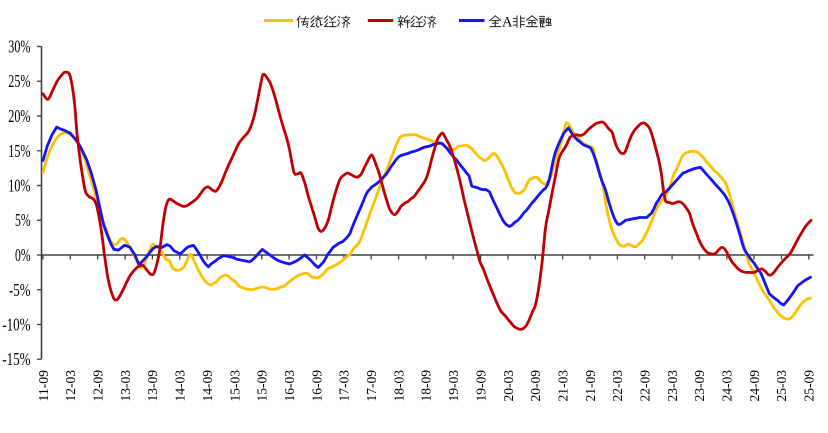 The image size is (828, 433). Describe the element at coordinates (507, 23) in the screenshot. I see `svg-text: A` at that location.